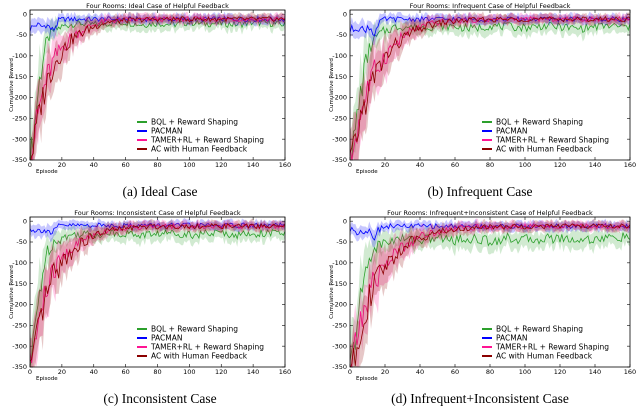  I want to click on axes-frame, so click(157, 85).